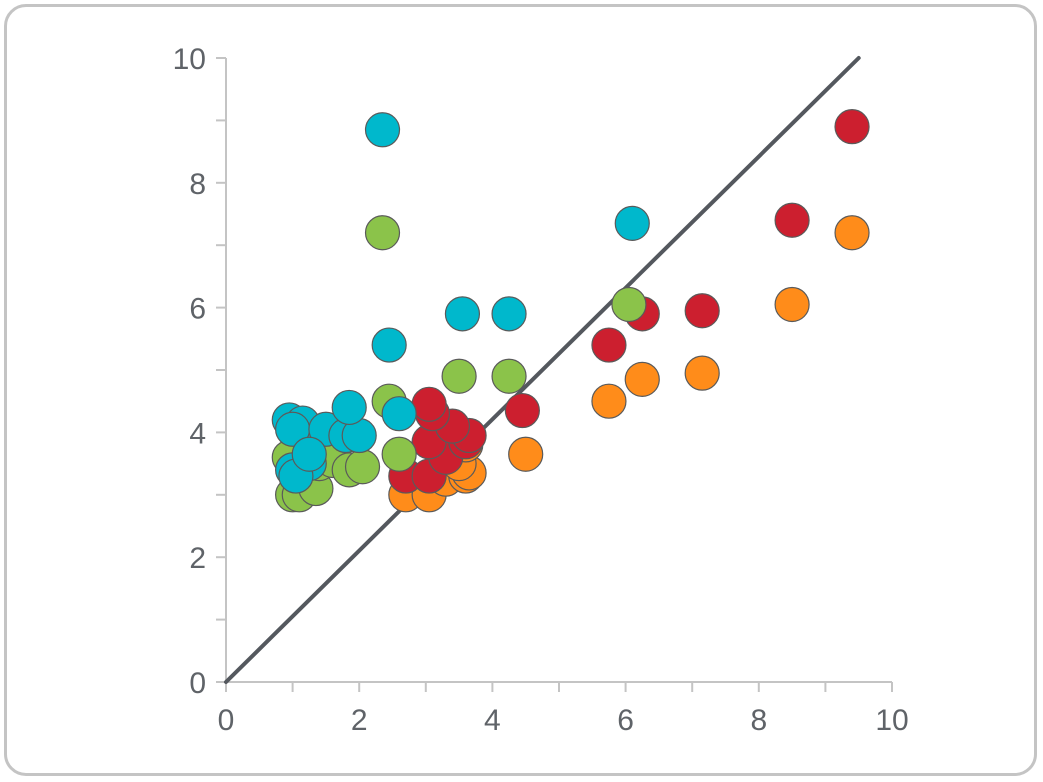  I want to click on x-tick-label: 0, so click(226, 720).